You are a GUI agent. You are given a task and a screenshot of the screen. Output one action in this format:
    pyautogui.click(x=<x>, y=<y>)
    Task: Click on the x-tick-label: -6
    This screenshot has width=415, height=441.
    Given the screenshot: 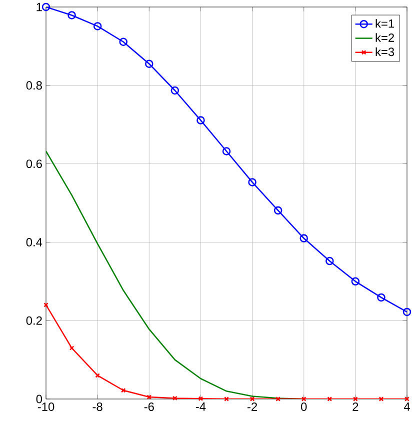 What is the action you would take?
    pyautogui.click(x=149, y=406)
    